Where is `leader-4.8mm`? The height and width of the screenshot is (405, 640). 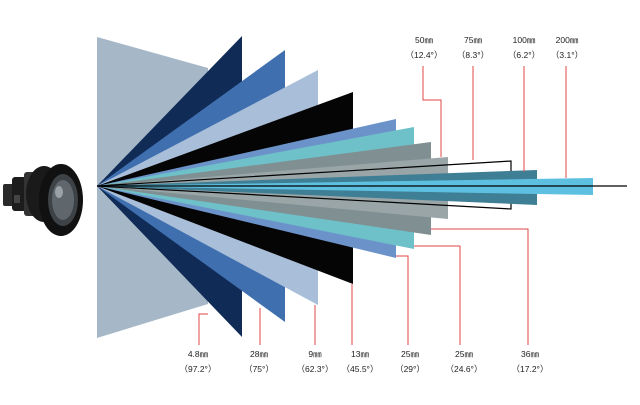
leader-4.8mm is located at coordinates (203, 329).